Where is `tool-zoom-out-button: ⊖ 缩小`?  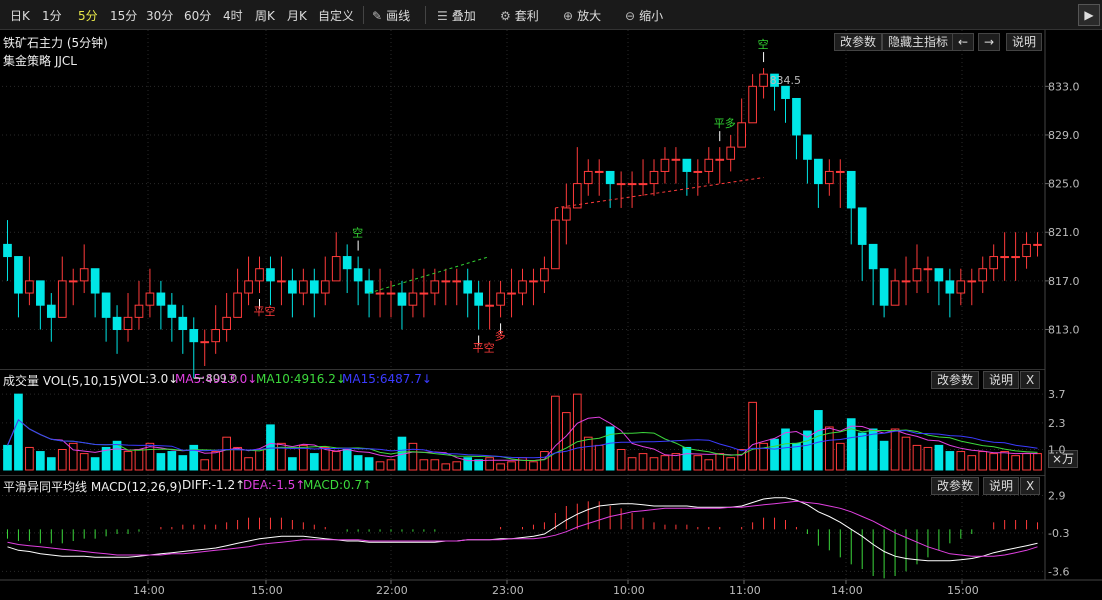 tool-zoom-out-button: ⊖ 缩小 is located at coordinates (644, 15).